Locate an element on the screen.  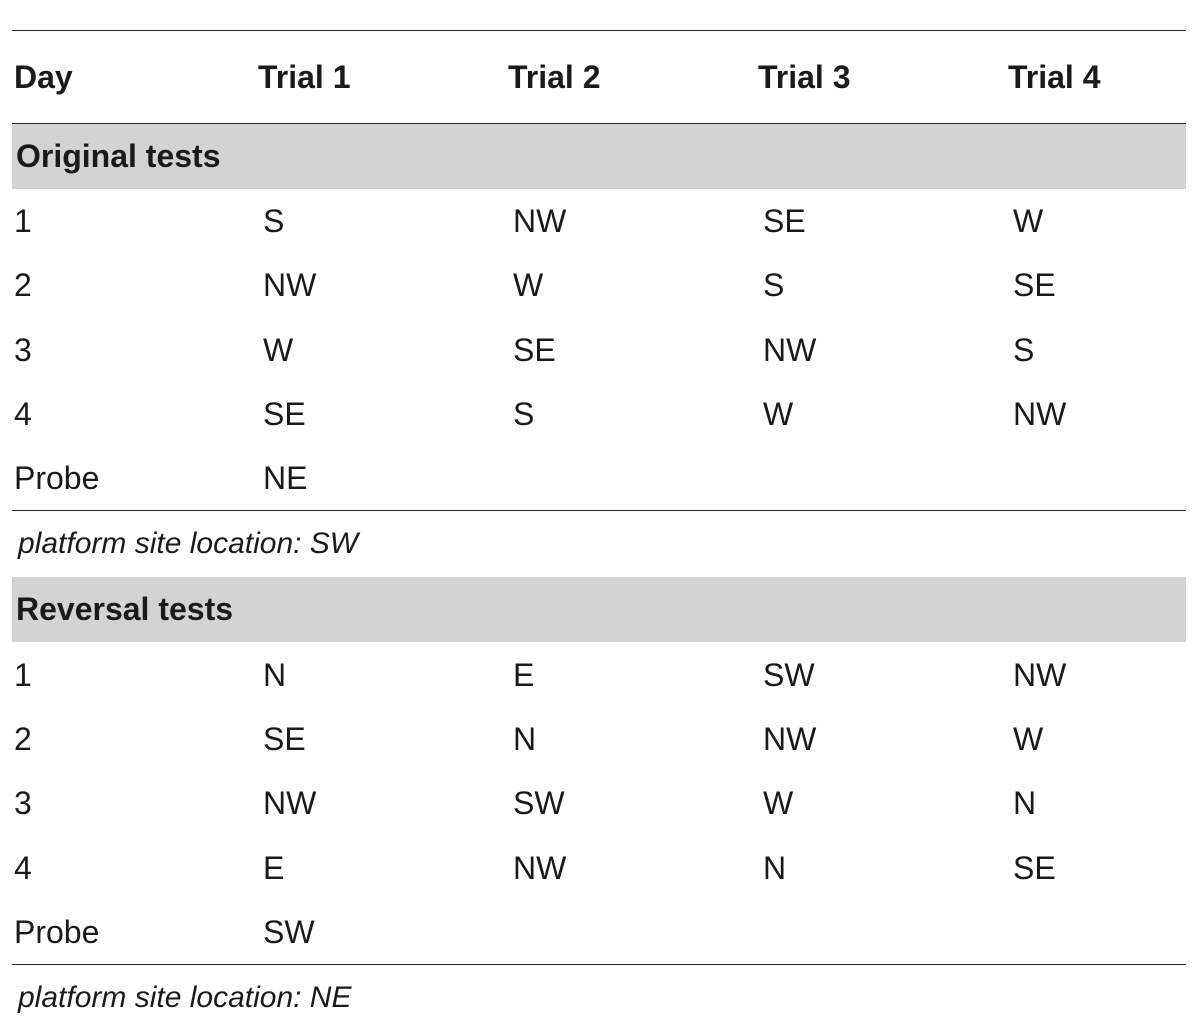
table-row: 4 SE S W NW is located at coordinates (599, 414).